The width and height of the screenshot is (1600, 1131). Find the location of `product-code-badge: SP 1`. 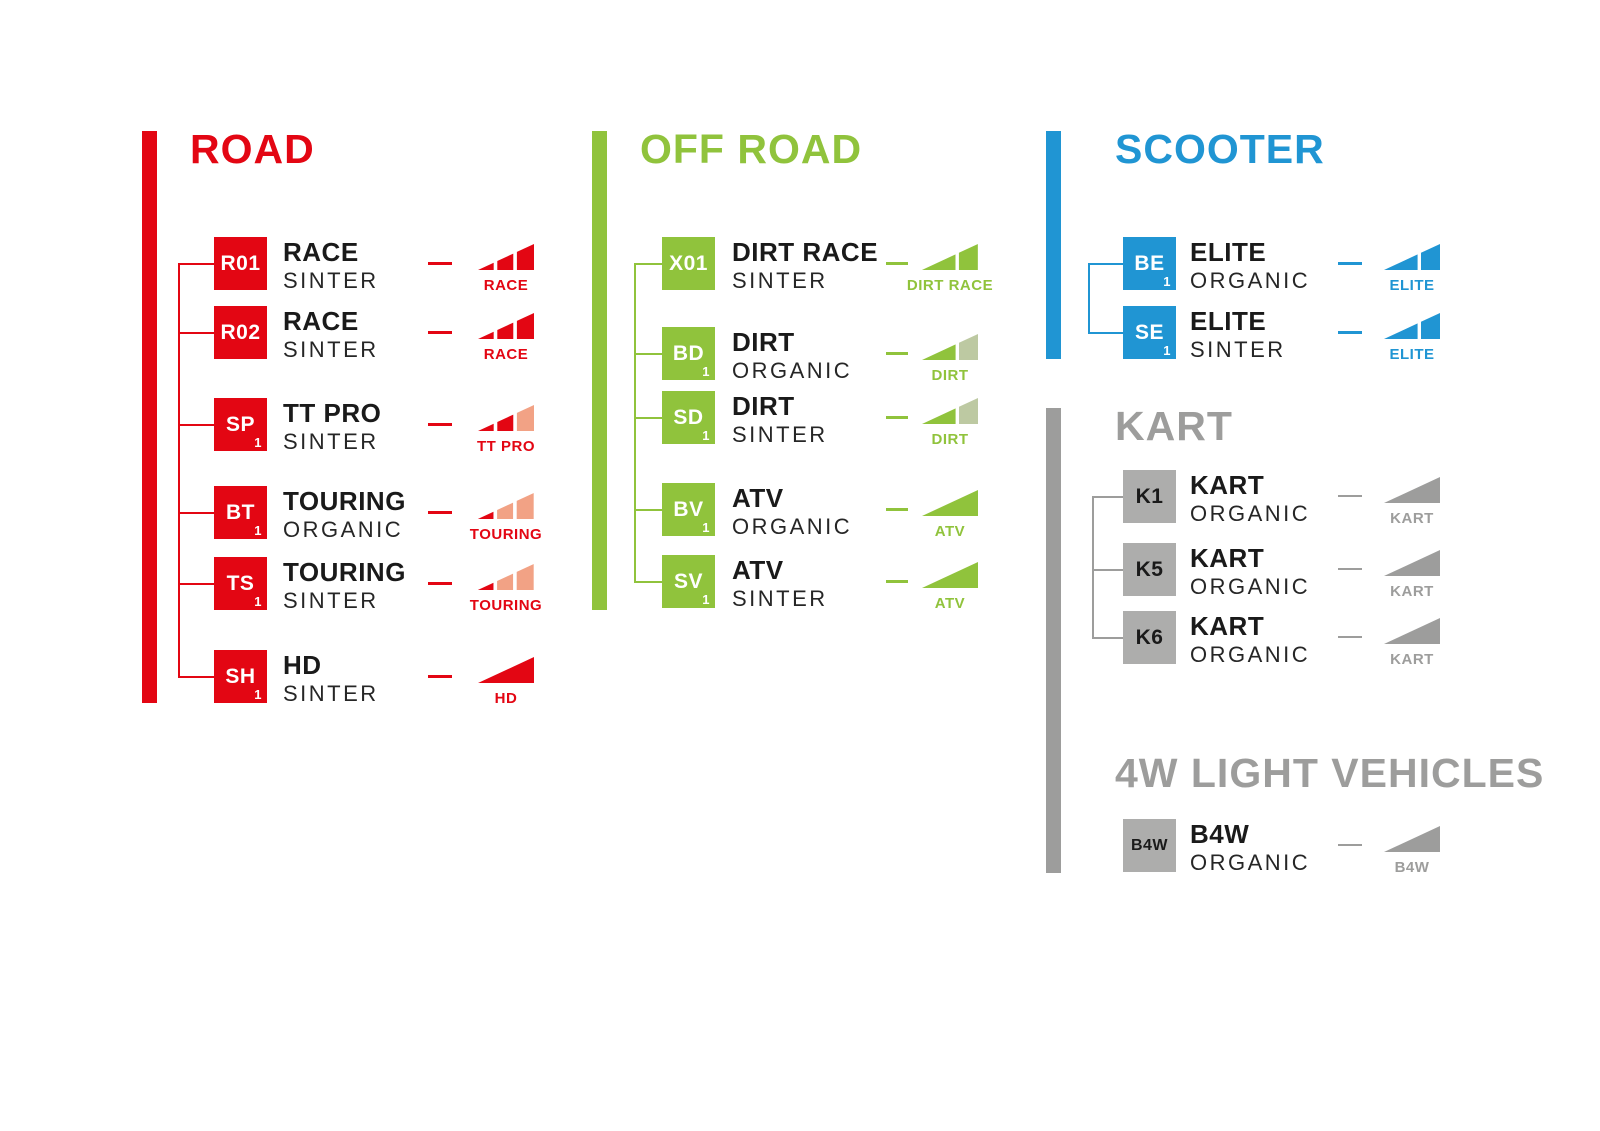

product-code-badge: SP 1 is located at coordinates (240, 424).